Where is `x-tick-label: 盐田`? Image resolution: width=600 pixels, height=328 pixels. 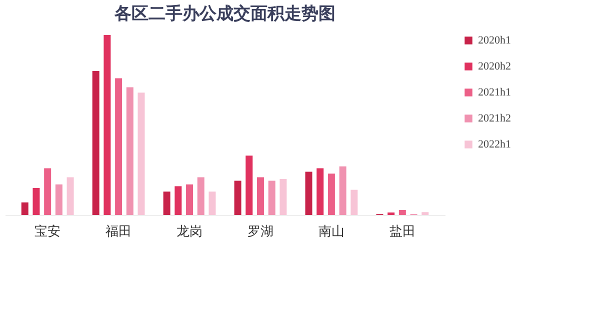 x-tick-label: 盐田 is located at coordinates (402, 232).